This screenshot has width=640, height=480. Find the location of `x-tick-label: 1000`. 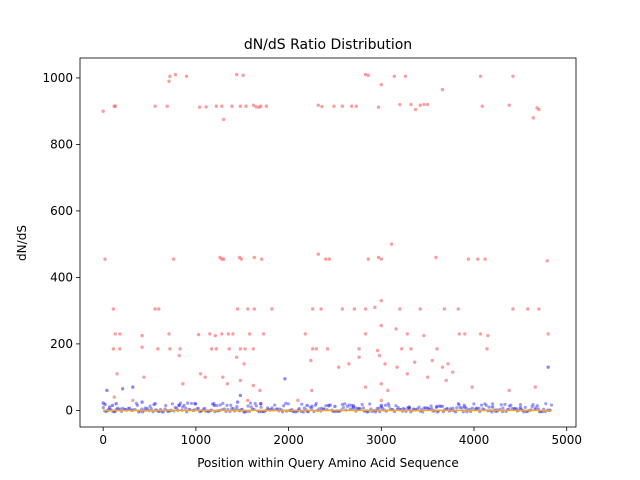

x-tick-label: 1000 is located at coordinates (196, 440).